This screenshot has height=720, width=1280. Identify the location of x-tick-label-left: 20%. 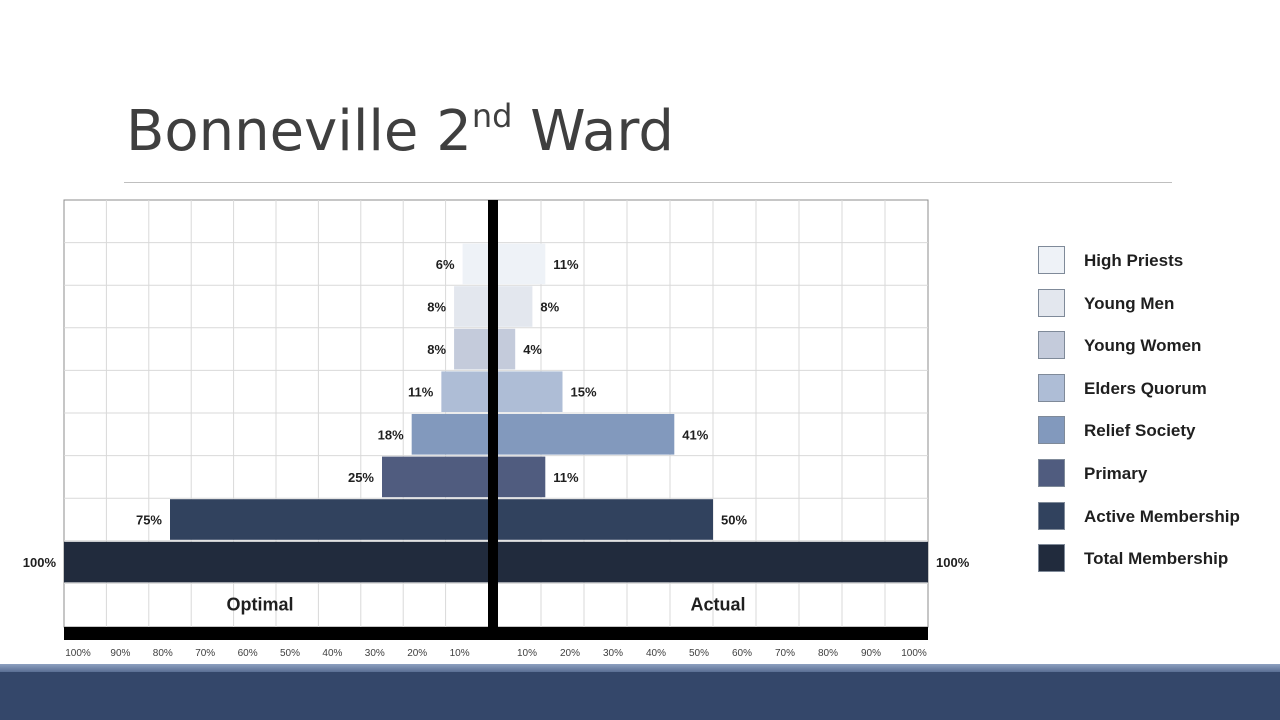
(417, 653).